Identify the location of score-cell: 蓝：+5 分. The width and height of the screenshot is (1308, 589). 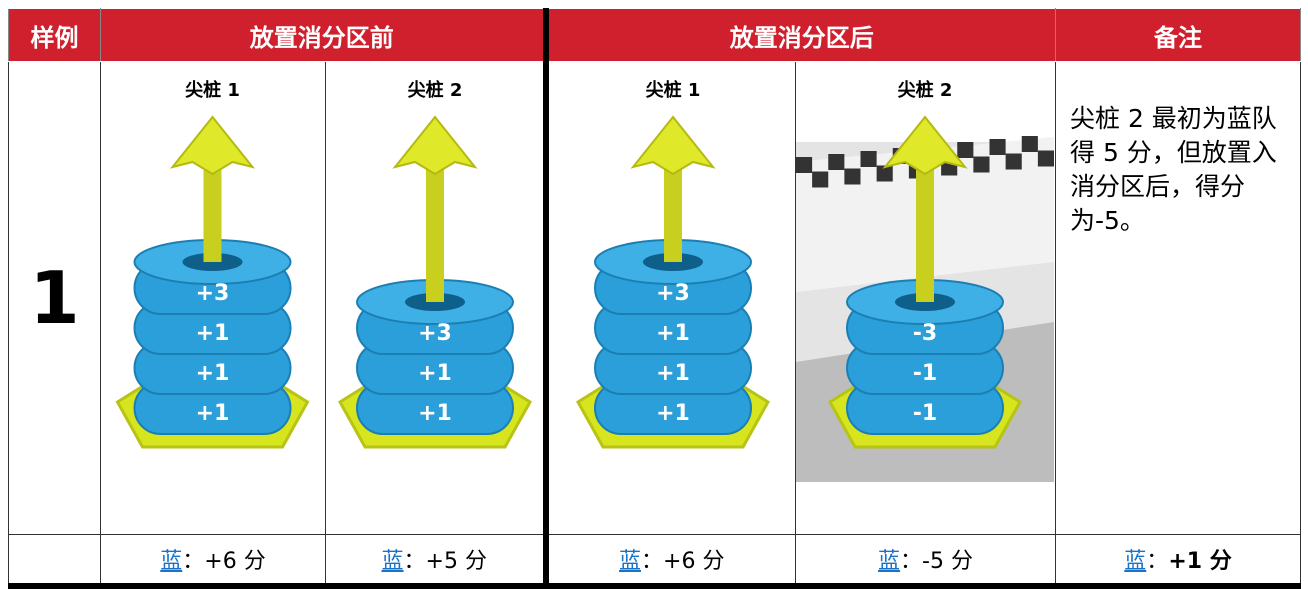
(435, 561).